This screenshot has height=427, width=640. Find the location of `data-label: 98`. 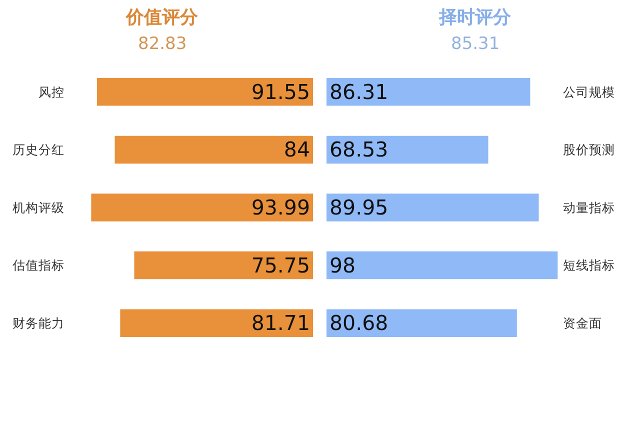

data-label: 98 is located at coordinates (343, 265).